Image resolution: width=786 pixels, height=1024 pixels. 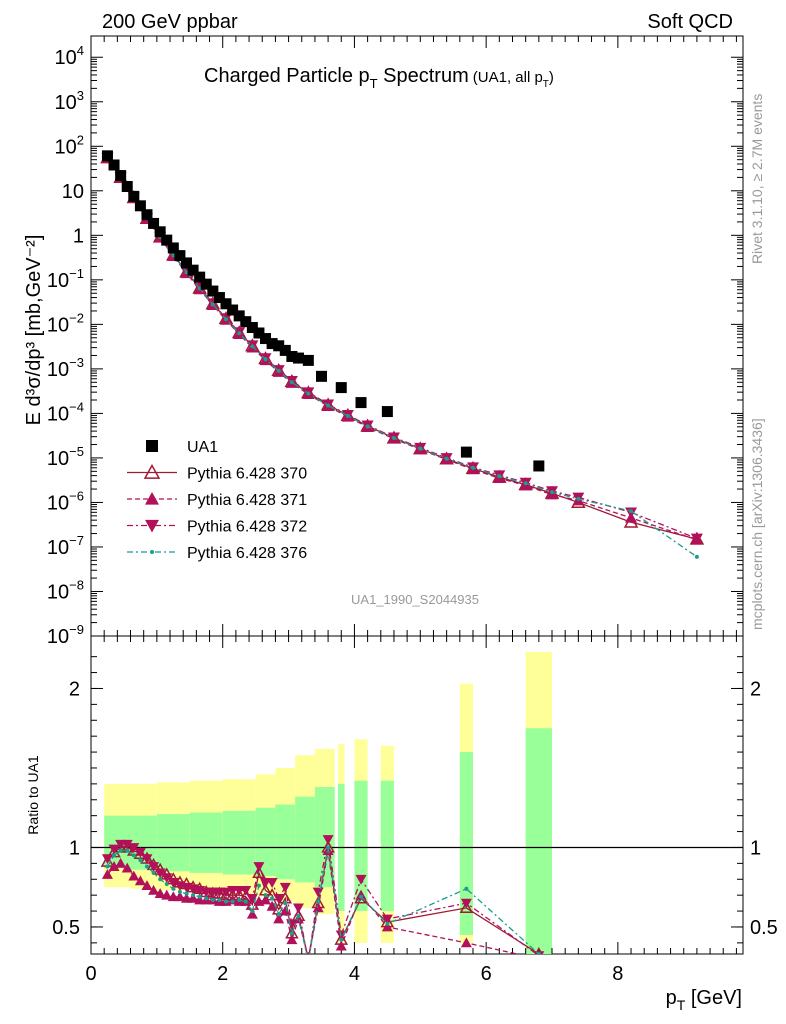 What do you see at coordinates (65, 590) in the screenshot?
I see `main-y-tick-label: 10⁻⁸` at bounding box center [65, 590].